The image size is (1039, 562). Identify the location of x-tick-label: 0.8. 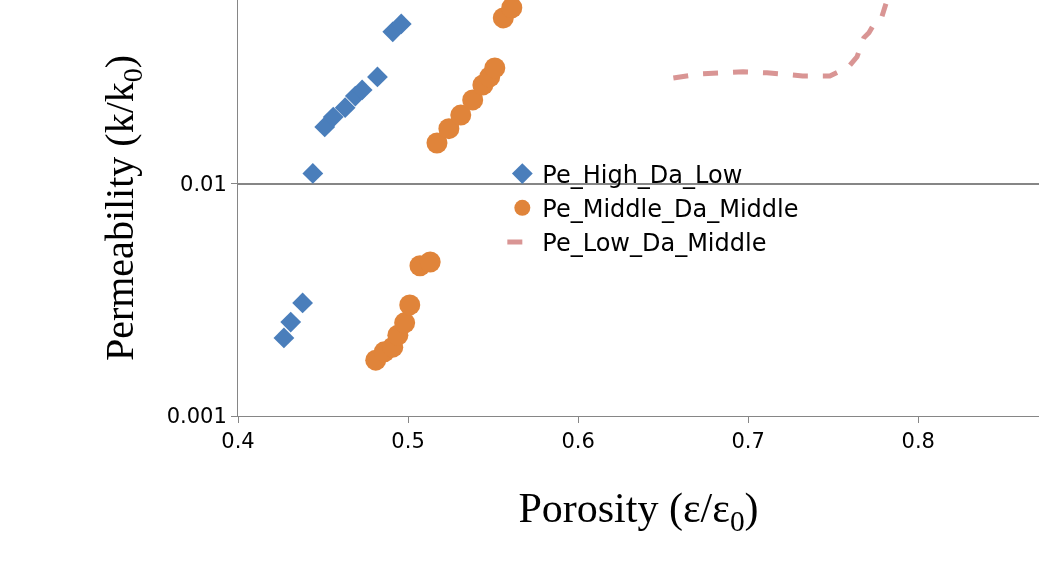
(918, 441).